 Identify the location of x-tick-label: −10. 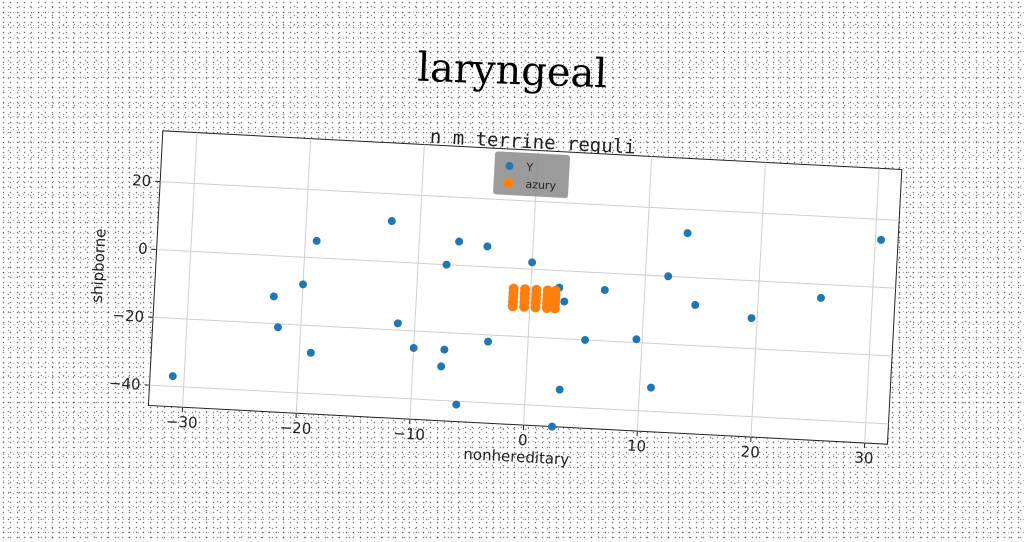
(409, 434).